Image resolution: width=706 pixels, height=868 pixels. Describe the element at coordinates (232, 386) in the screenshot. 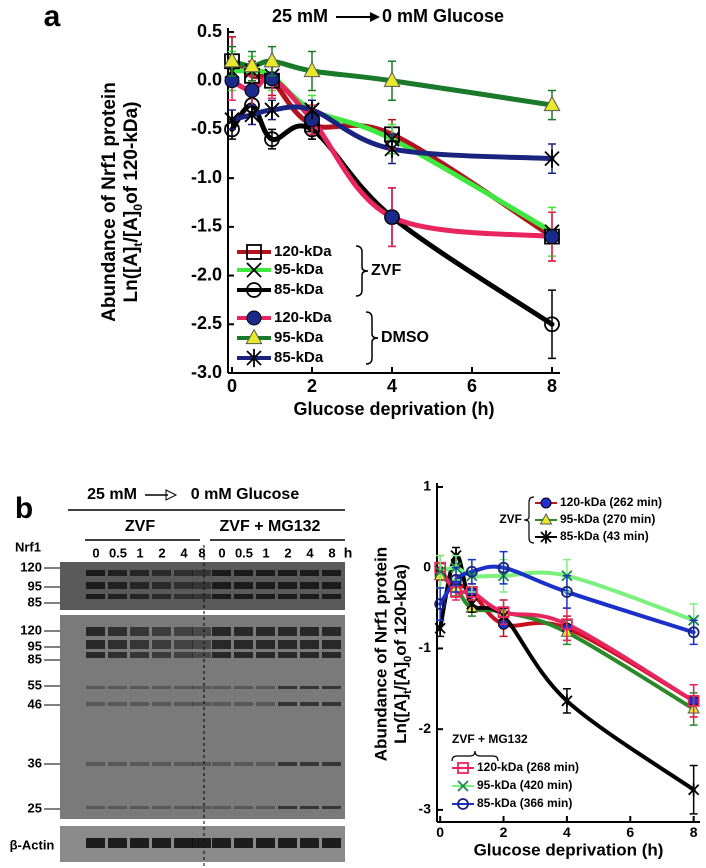

I see `x-tick-label: 0` at that location.